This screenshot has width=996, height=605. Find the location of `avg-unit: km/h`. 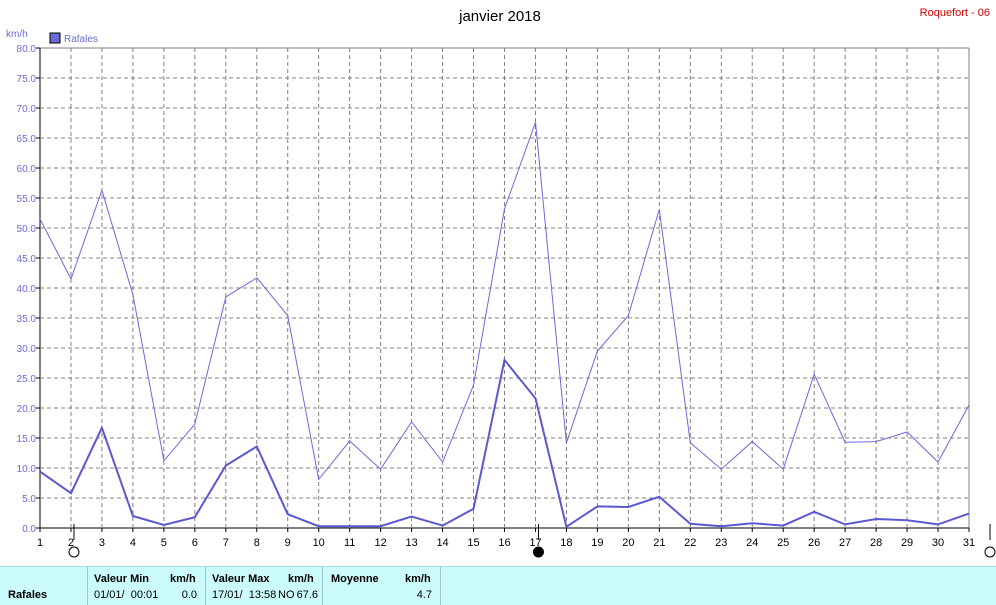

avg-unit: km/h is located at coordinates (418, 579).